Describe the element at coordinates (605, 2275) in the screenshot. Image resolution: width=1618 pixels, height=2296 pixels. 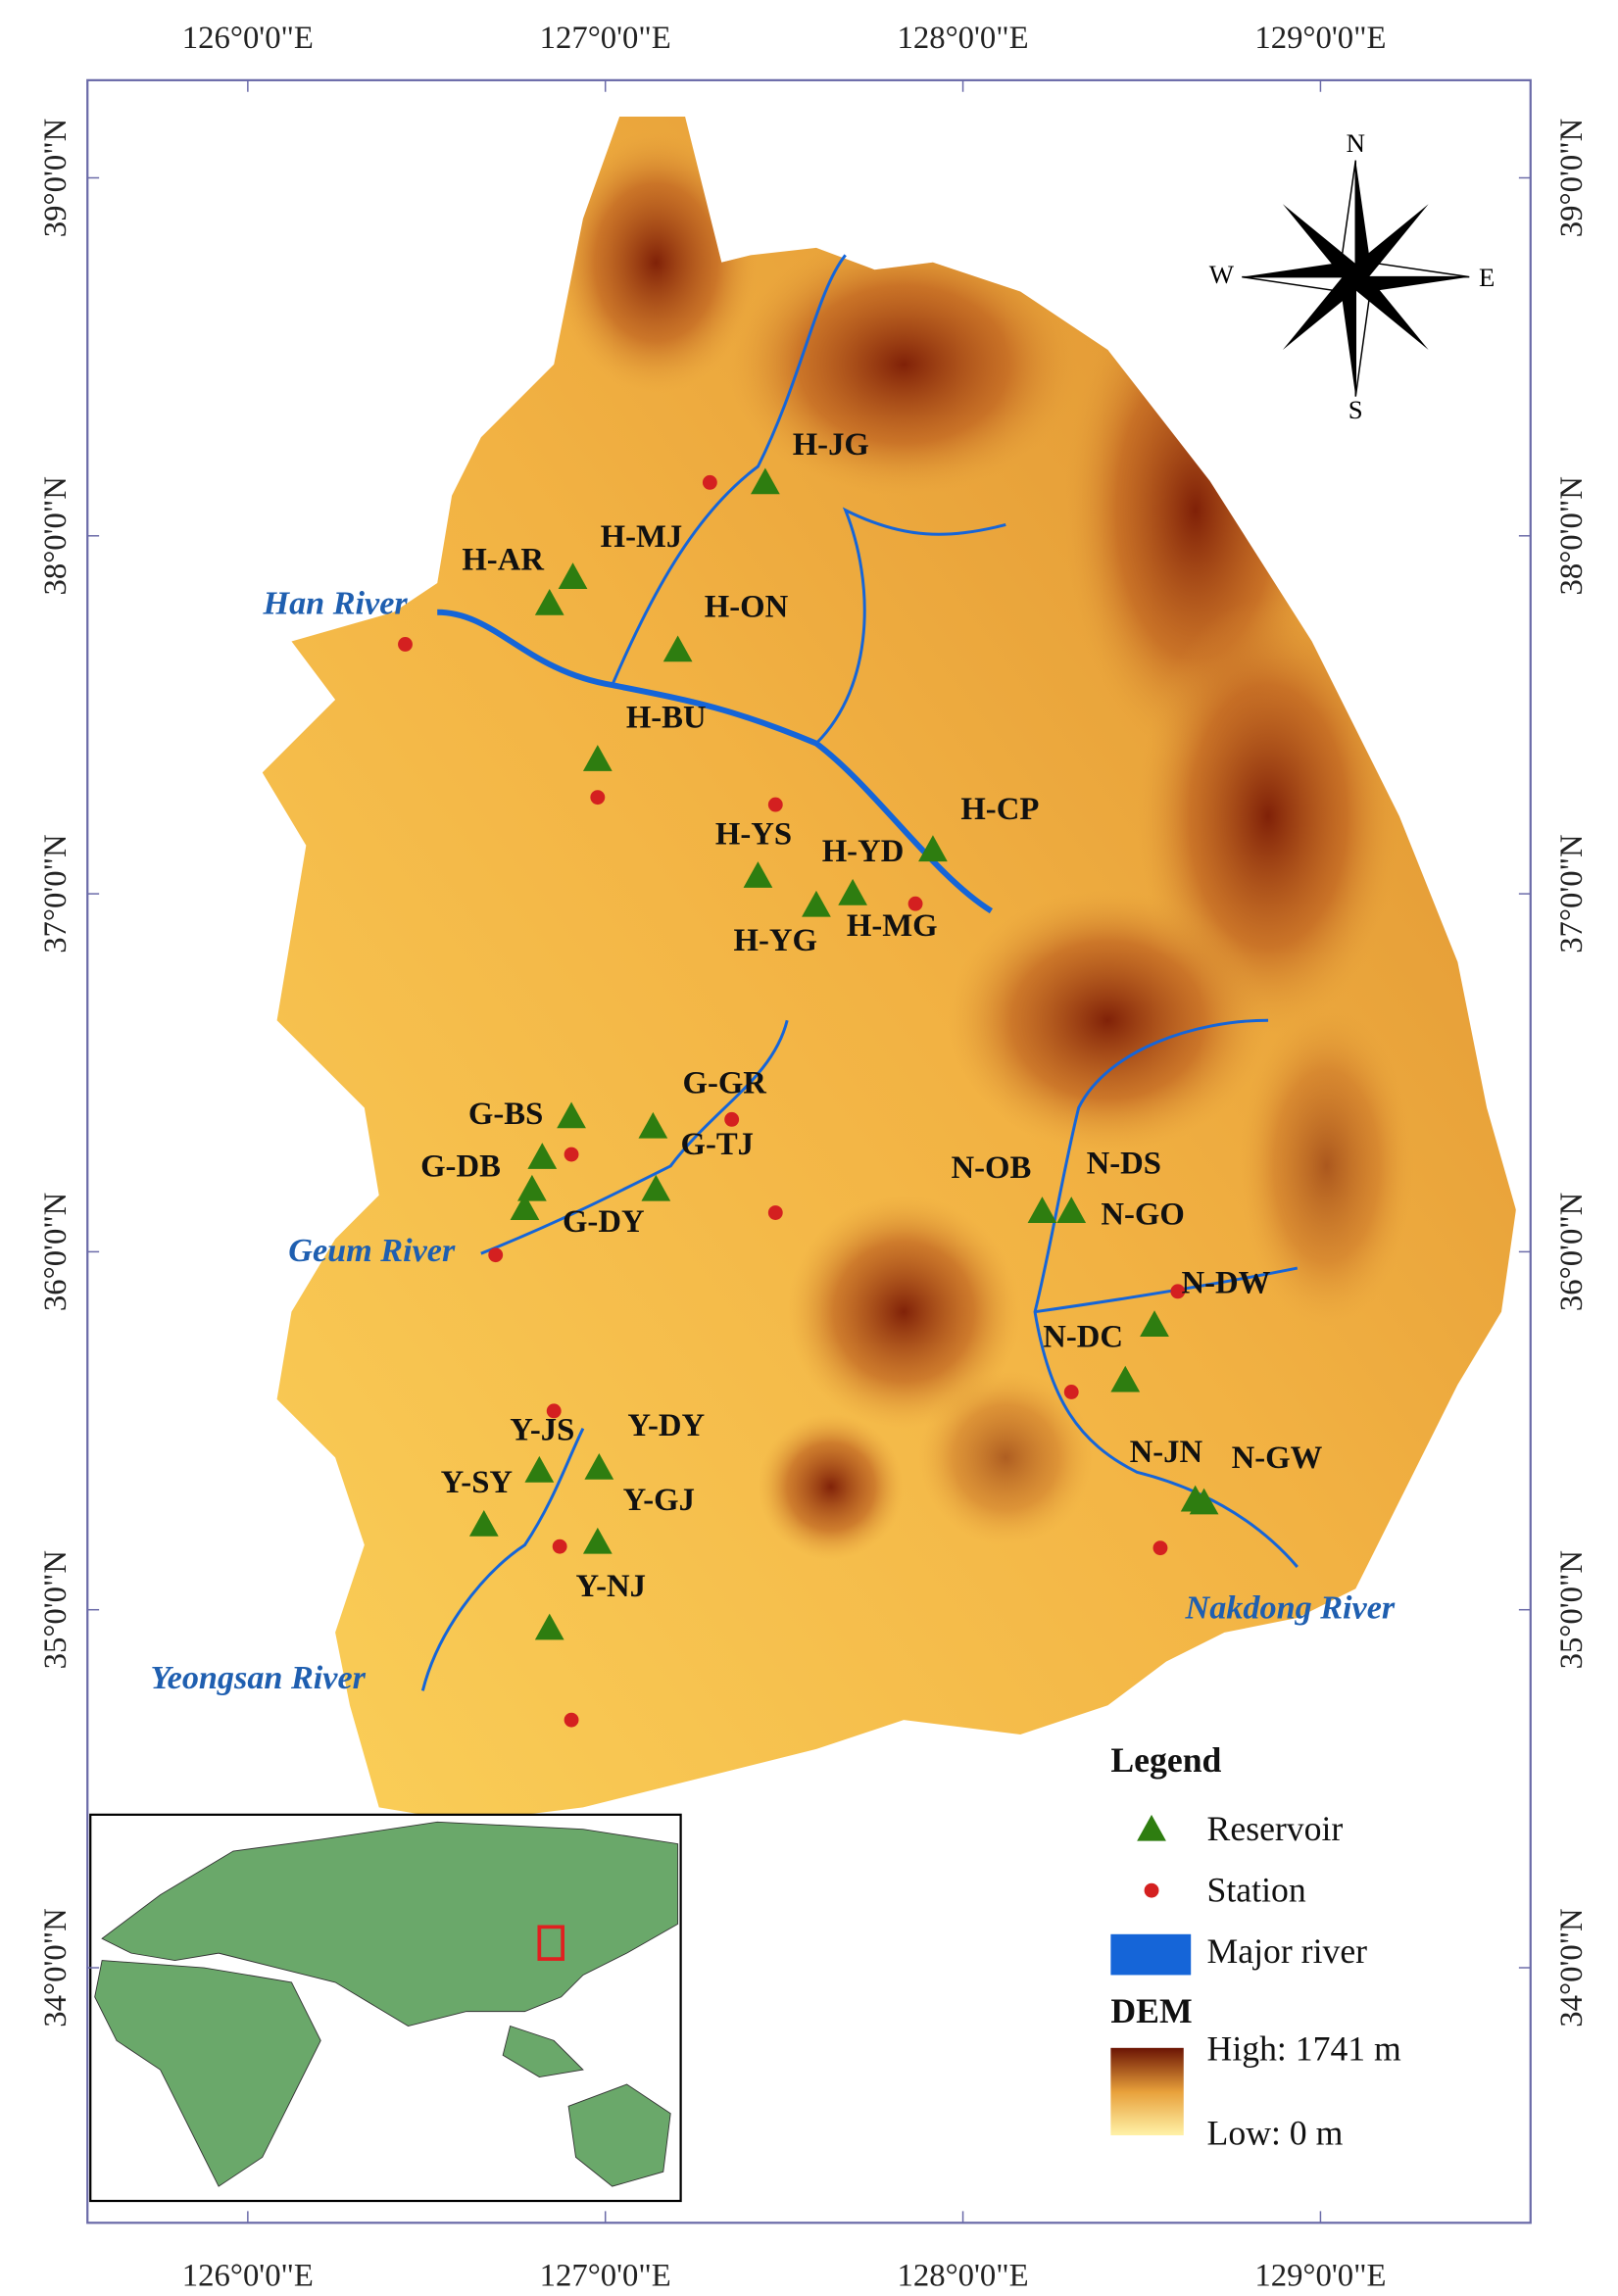
I see `lon-label-bottom: 127°0'0"E` at that location.